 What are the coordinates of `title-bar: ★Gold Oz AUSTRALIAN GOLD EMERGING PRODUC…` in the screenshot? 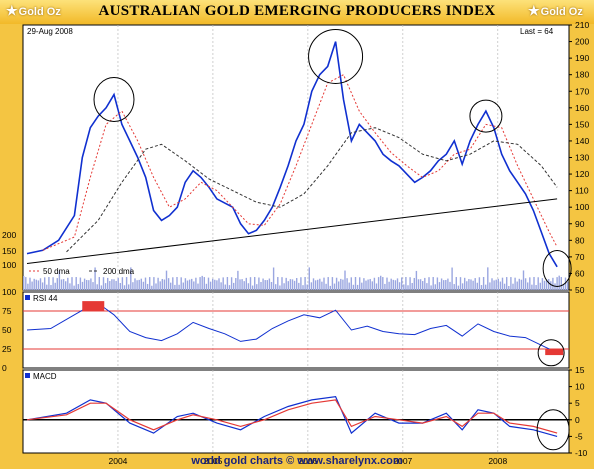 It's located at (297, 12).